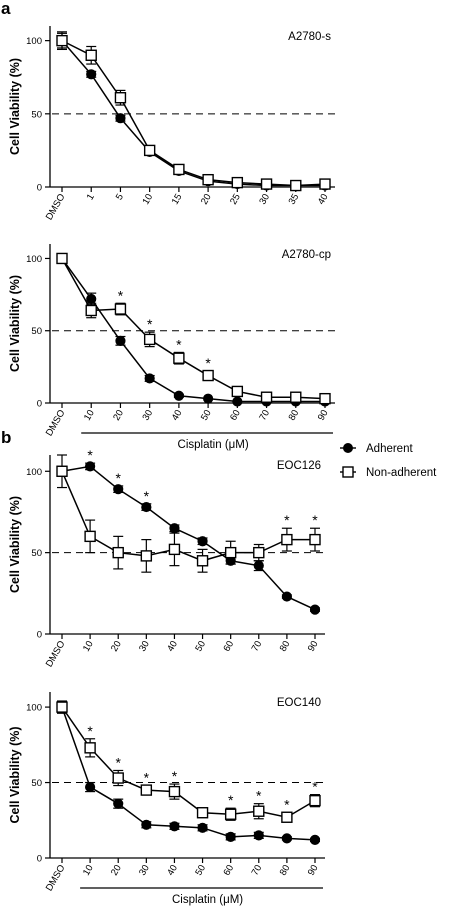 Image resolution: width=472 pixels, height=912 pixels. Describe the element at coordinates (6, 9) in the screenshot. I see `panel-label-a: a` at that location.